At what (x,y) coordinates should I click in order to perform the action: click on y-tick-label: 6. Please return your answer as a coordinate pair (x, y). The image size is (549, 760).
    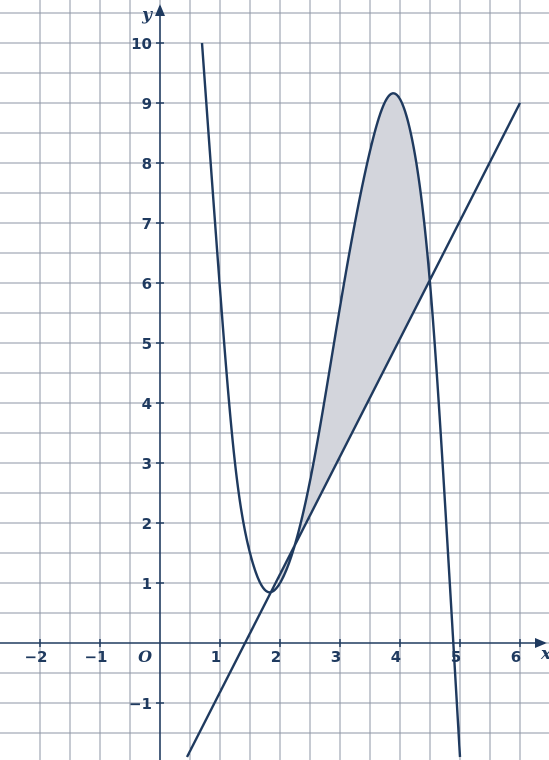
    Looking at the image, I should click on (147, 284).